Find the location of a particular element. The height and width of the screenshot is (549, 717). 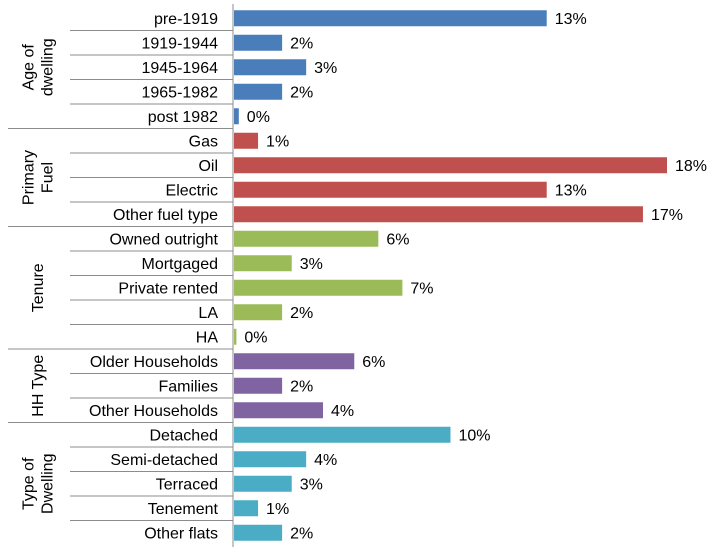

category-label-tenement: Tenement is located at coordinates (183, 509).